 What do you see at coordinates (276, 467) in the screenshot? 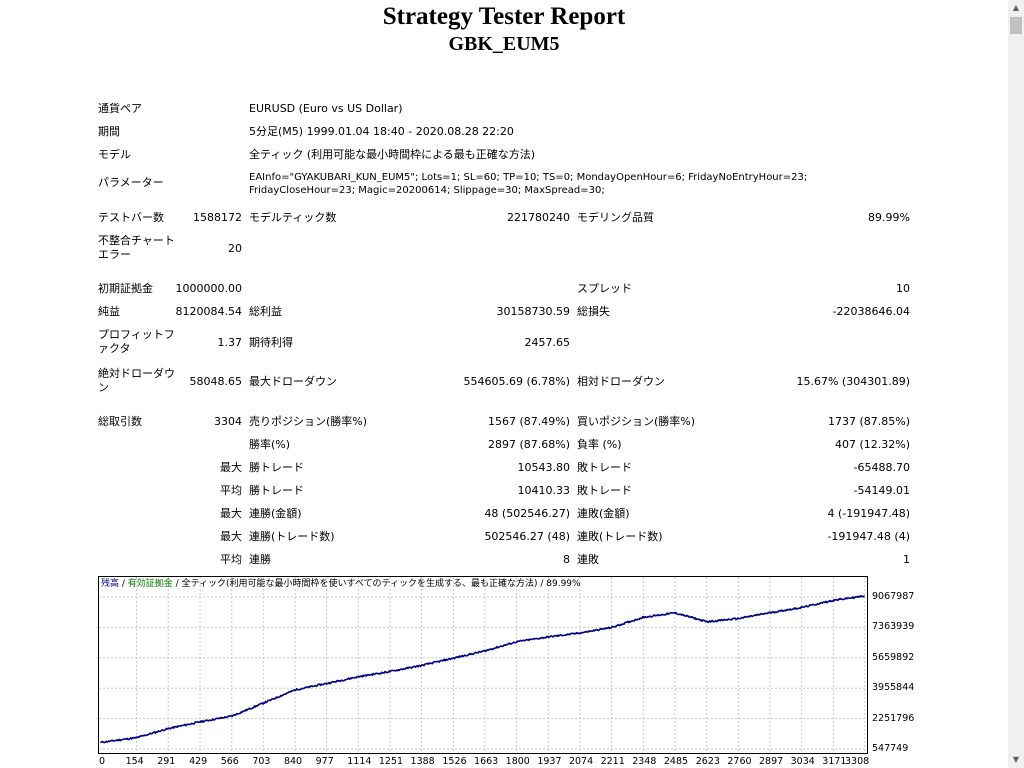
I see `max-win-trade-label: 勝トレード` at bounding box center [276, 467].